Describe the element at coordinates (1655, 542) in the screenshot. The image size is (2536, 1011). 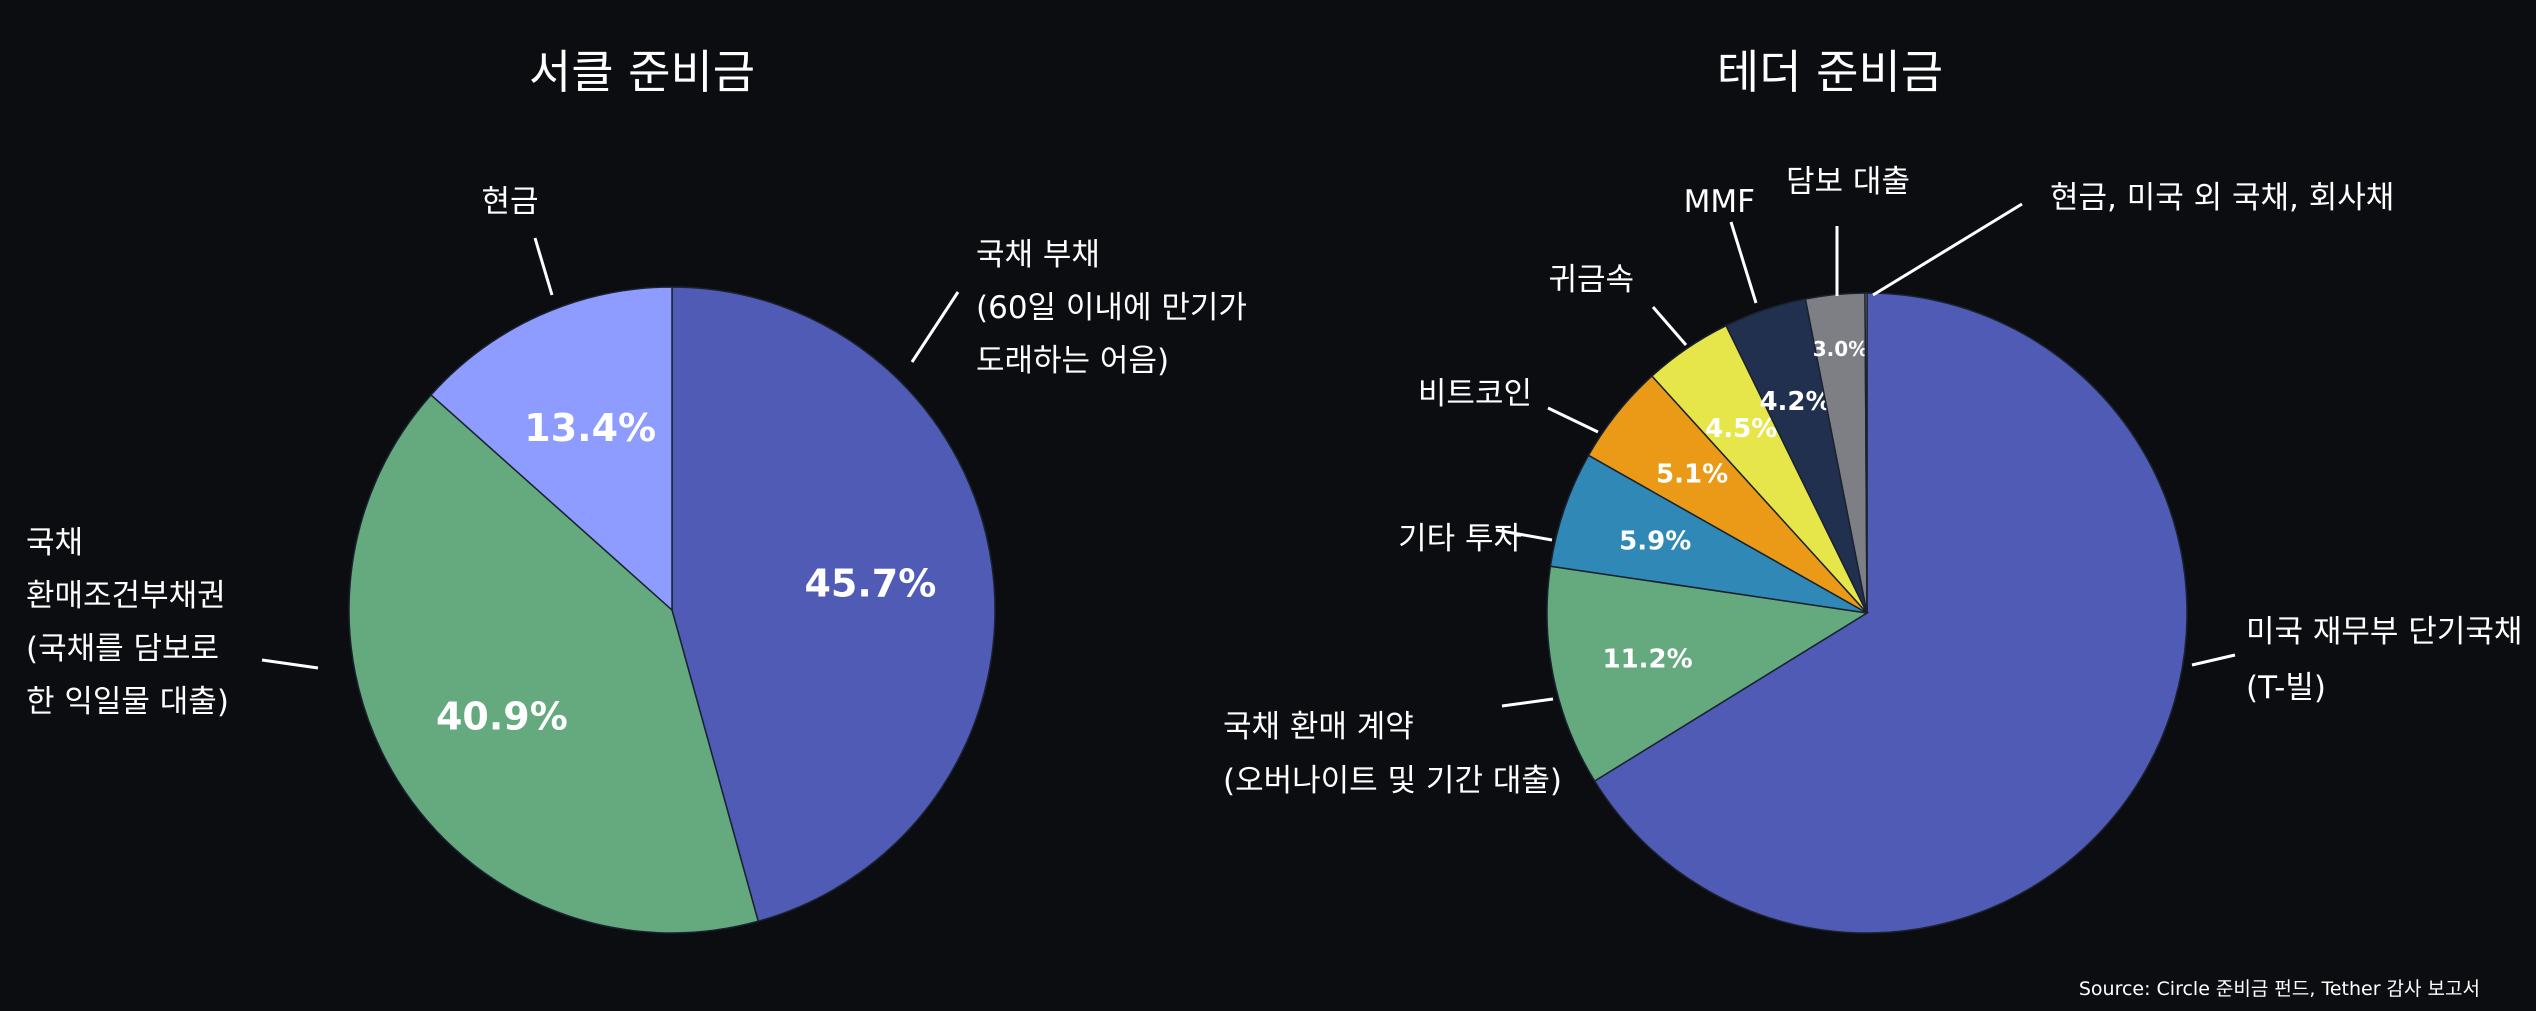
I see `slice-percent-label: 5.9%` at that location.